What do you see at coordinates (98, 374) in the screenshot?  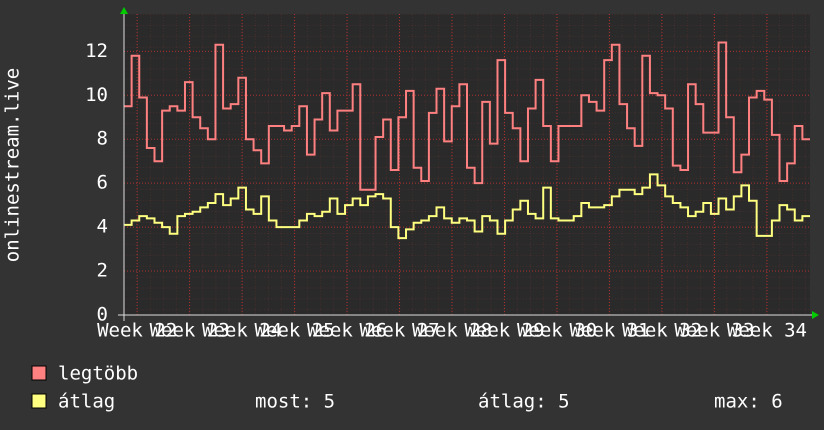 I see `legend-label: legtöbb` at bounding box center [98, 374].